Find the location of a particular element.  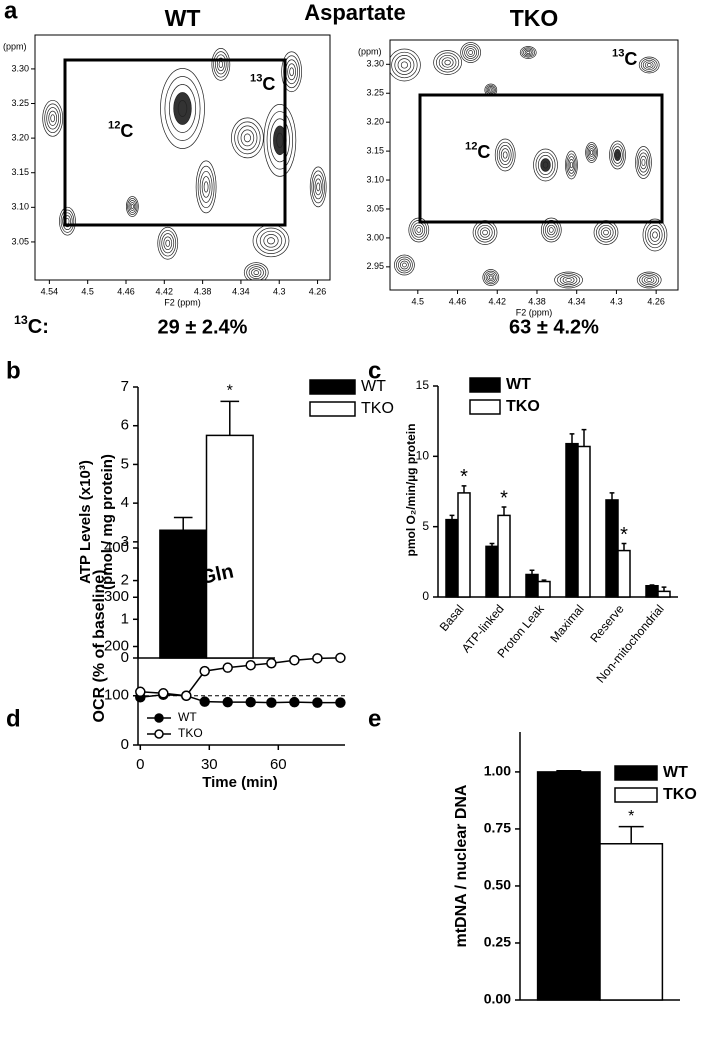

x-tick-label: 4.46 is located at coordinates (458, 301).